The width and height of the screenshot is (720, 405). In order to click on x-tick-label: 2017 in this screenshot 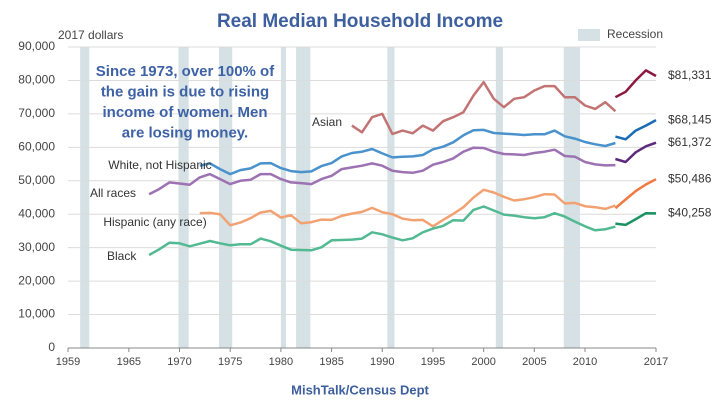, I will do `click(656, 362)`.